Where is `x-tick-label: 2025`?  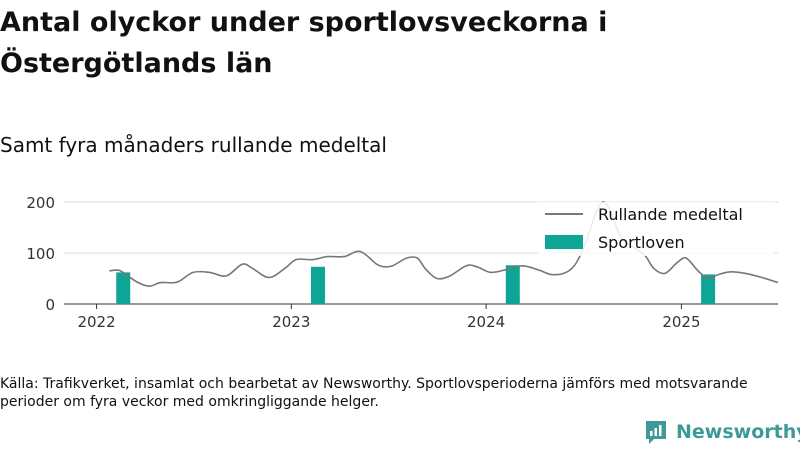
x-tick-label: 2025 is located at coordinates (681, 322).